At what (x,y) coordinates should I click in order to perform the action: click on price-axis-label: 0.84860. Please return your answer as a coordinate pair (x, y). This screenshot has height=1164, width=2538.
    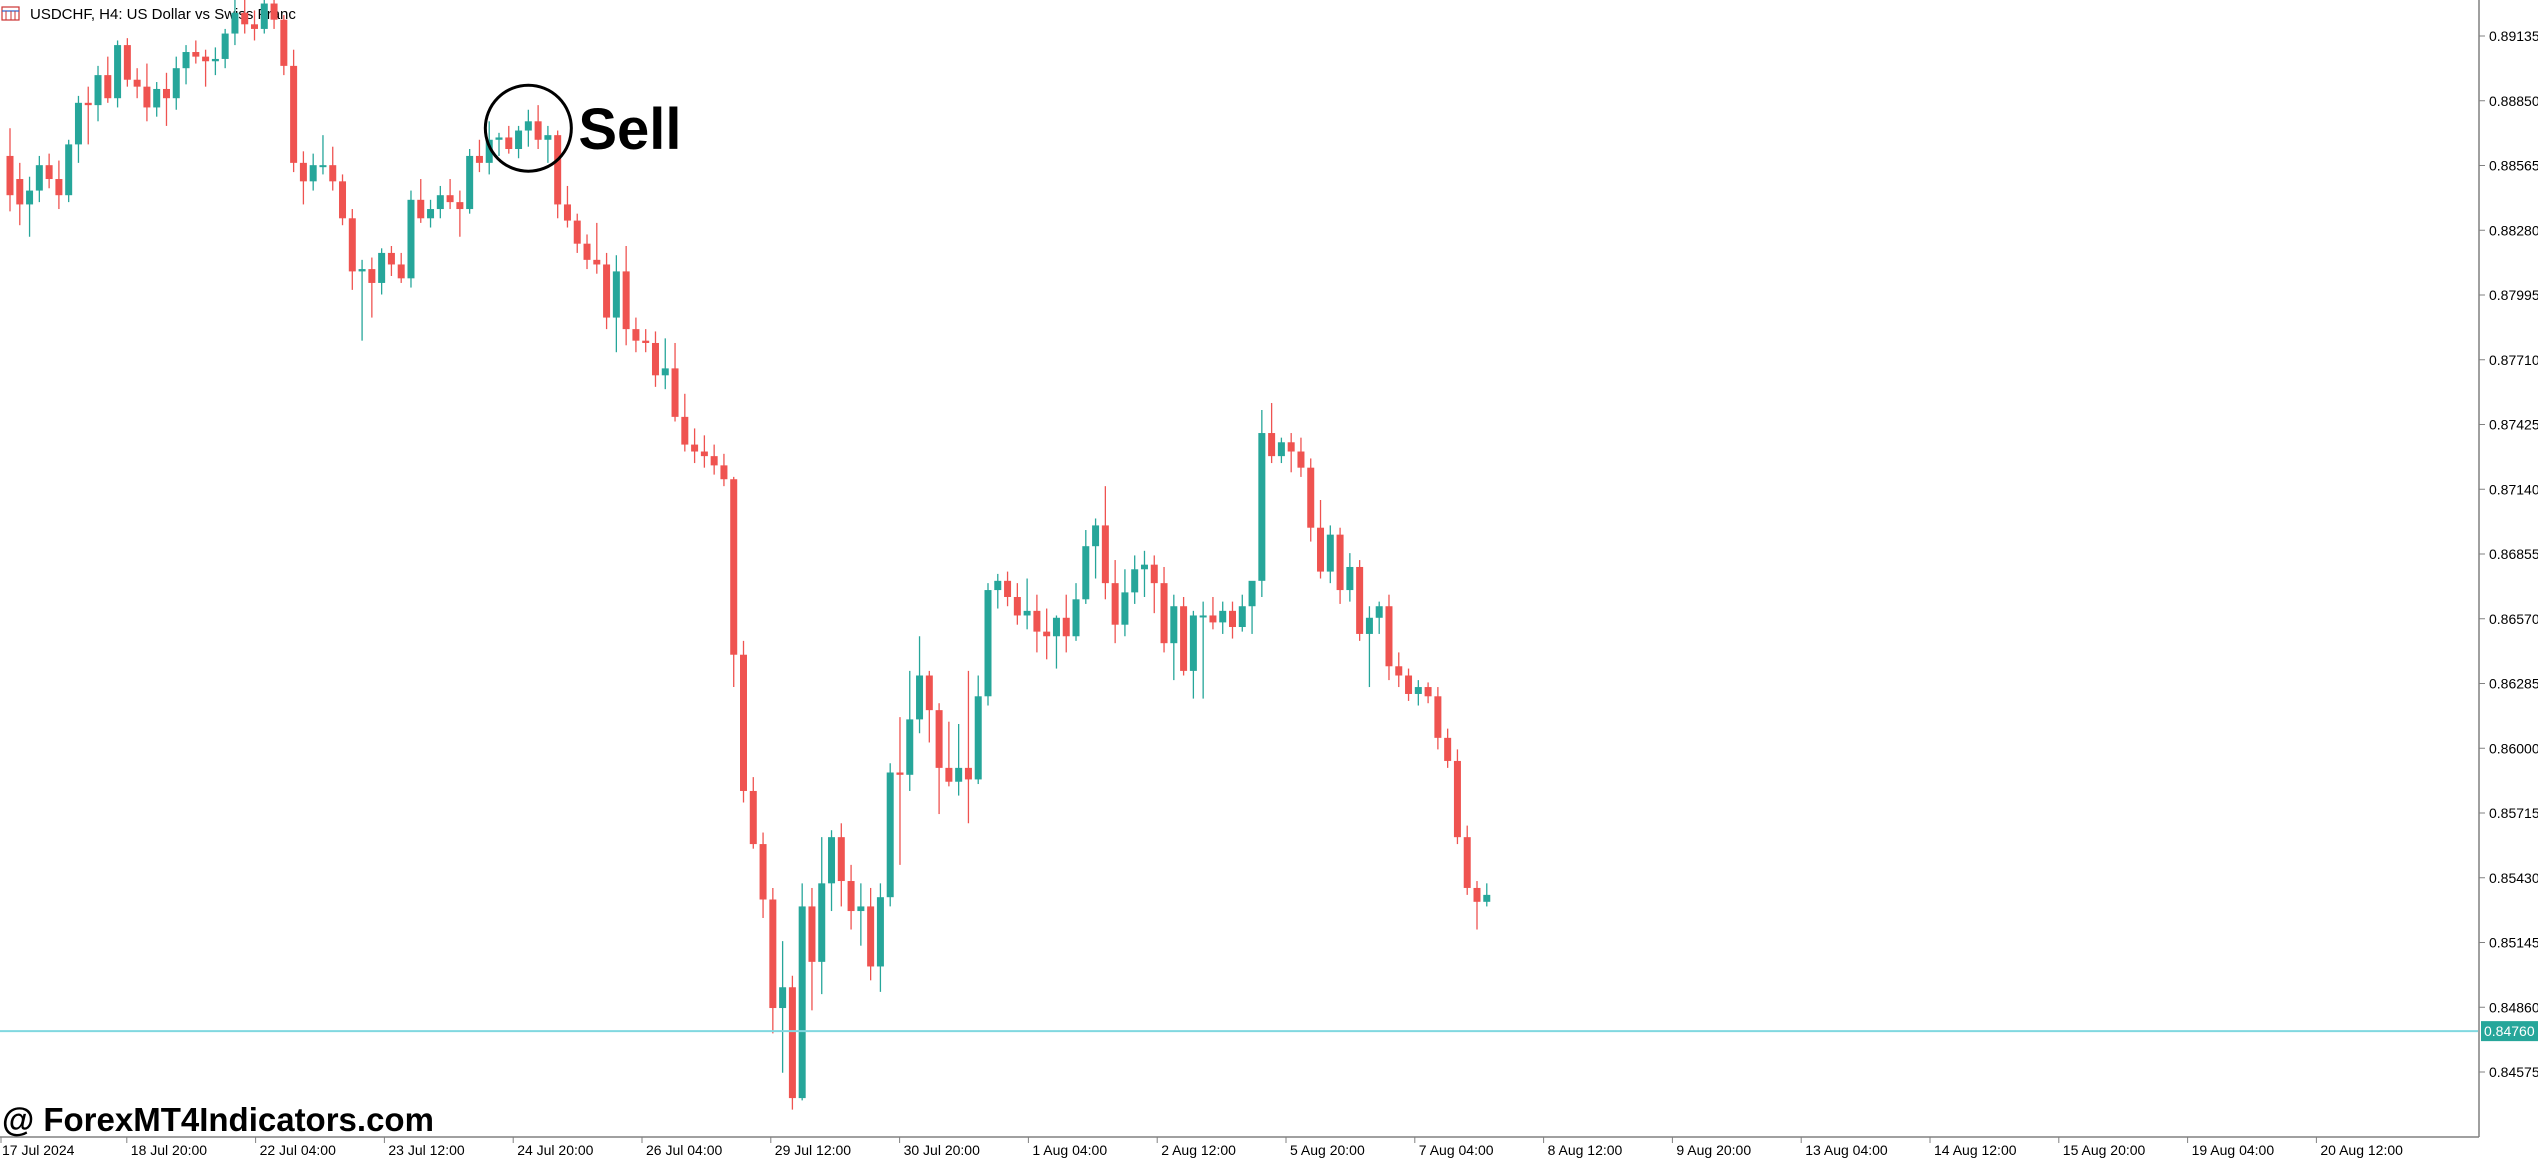
    Looking at the image, I should click on (2513, 1007).